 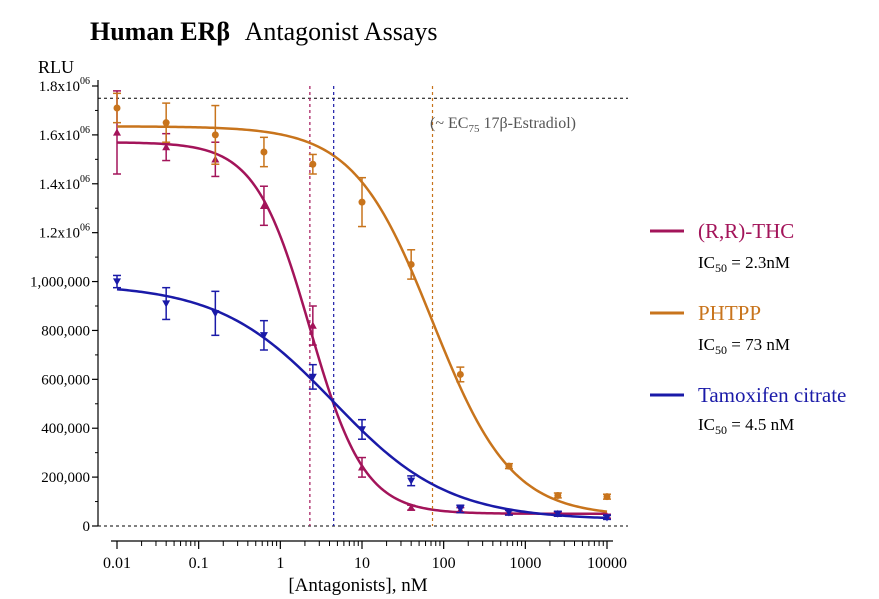 I want to click on x-tick-label: 10000, so click(x=607, y=563).